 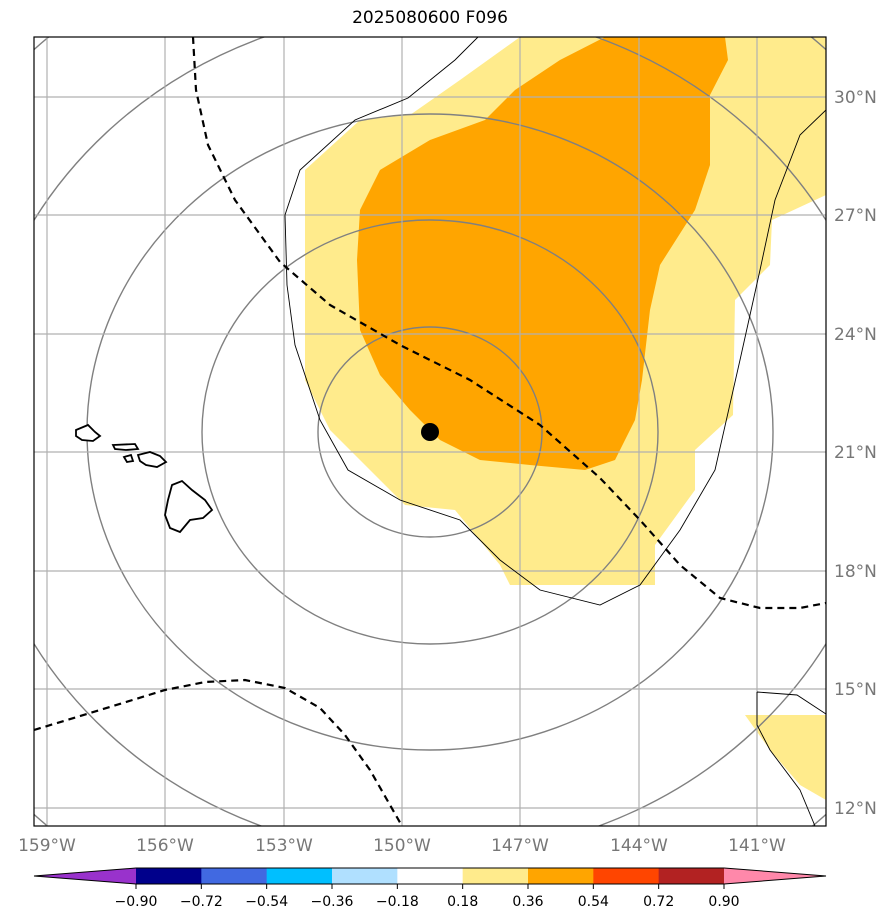 I want to click on lat-label: 18°N, so click(x=855, y=572).